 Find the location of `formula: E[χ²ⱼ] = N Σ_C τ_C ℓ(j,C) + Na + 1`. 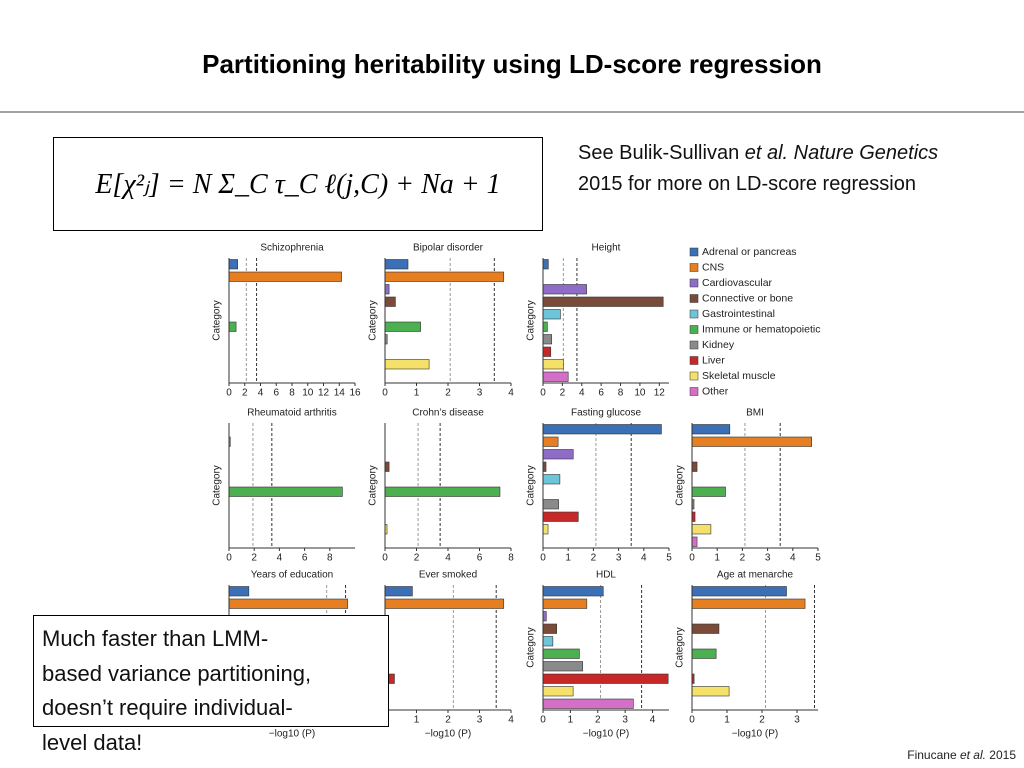

formula: E[χ²ⱼ] = N Σ_C τ_C ℓ(j,C) + Na + 1 is located at coordinates (298, 184).